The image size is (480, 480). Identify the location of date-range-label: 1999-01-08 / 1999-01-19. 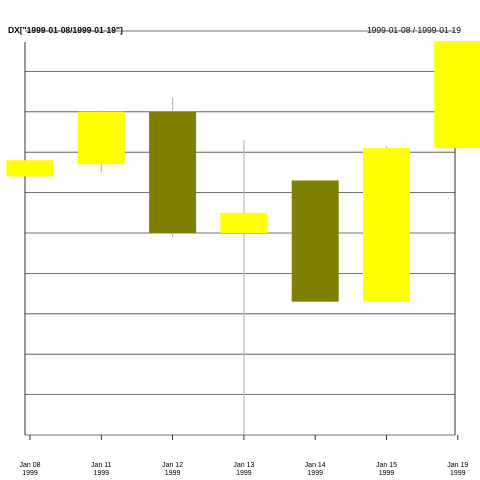
(413, 30).